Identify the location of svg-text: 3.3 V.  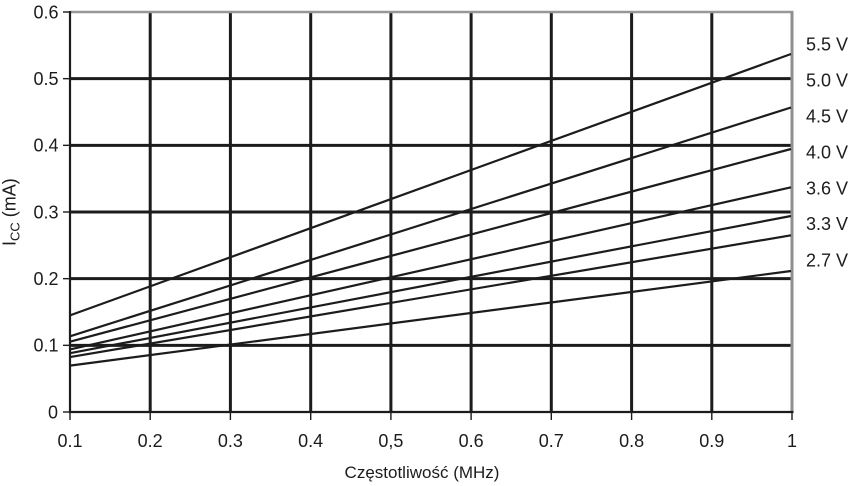
(827, 224).